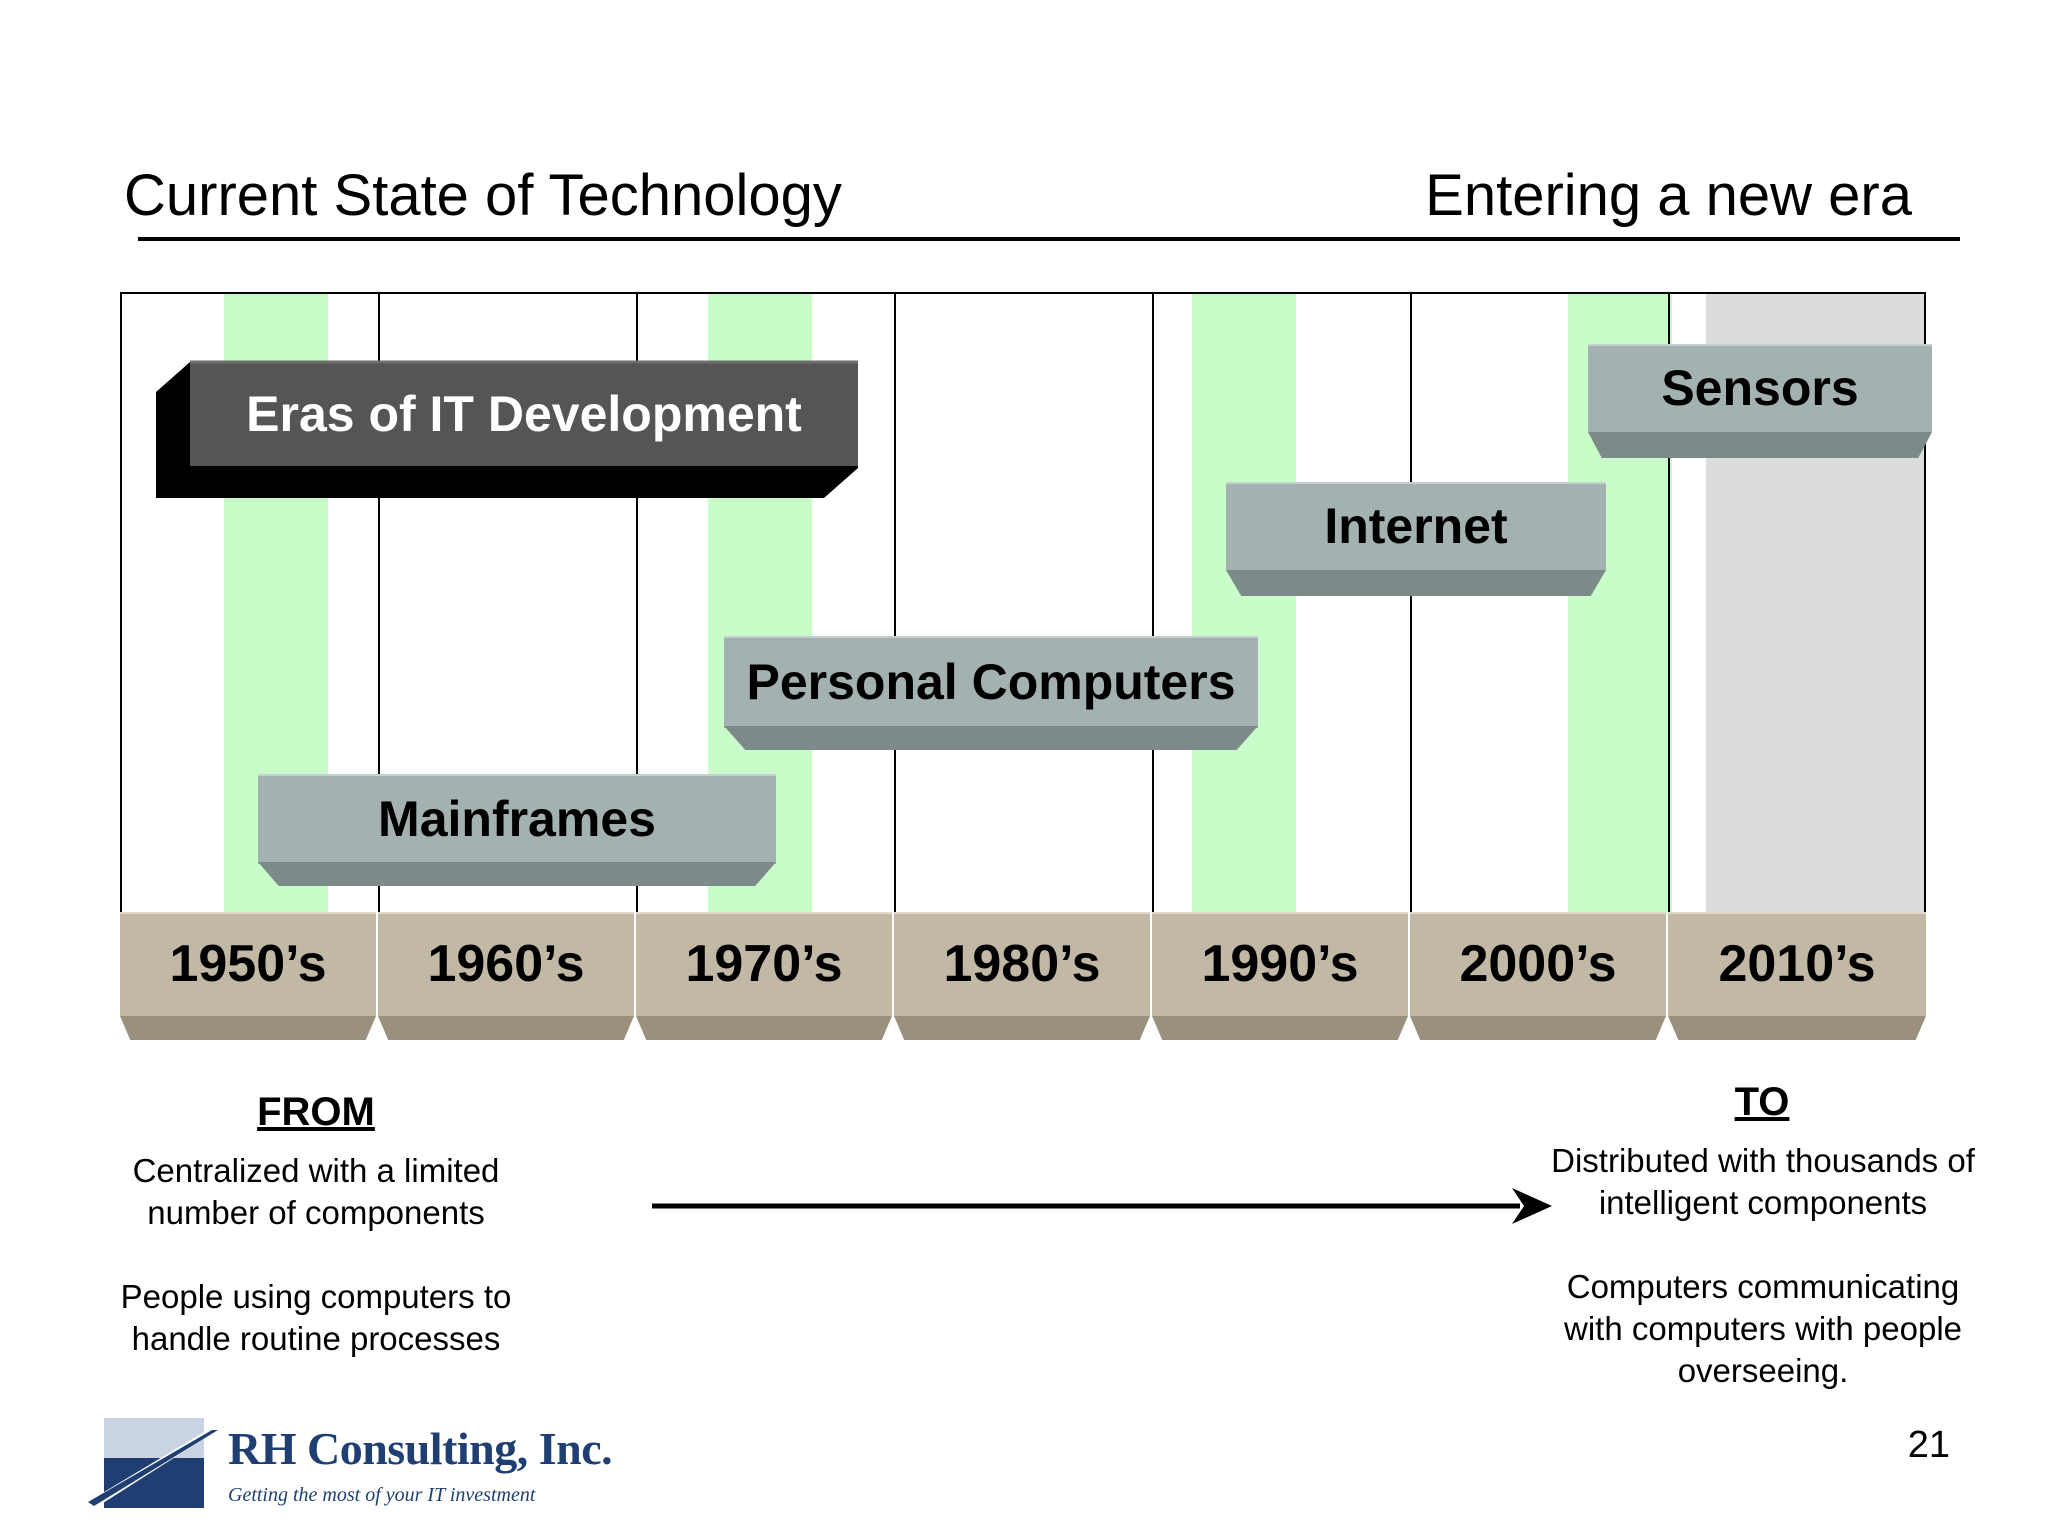 This screenshot has height=1536, width=2048. What do you see at coordinates (483, 195) in the screenshot?
I see `left-title: Current State of Technology` at bounding box center [483, 195].